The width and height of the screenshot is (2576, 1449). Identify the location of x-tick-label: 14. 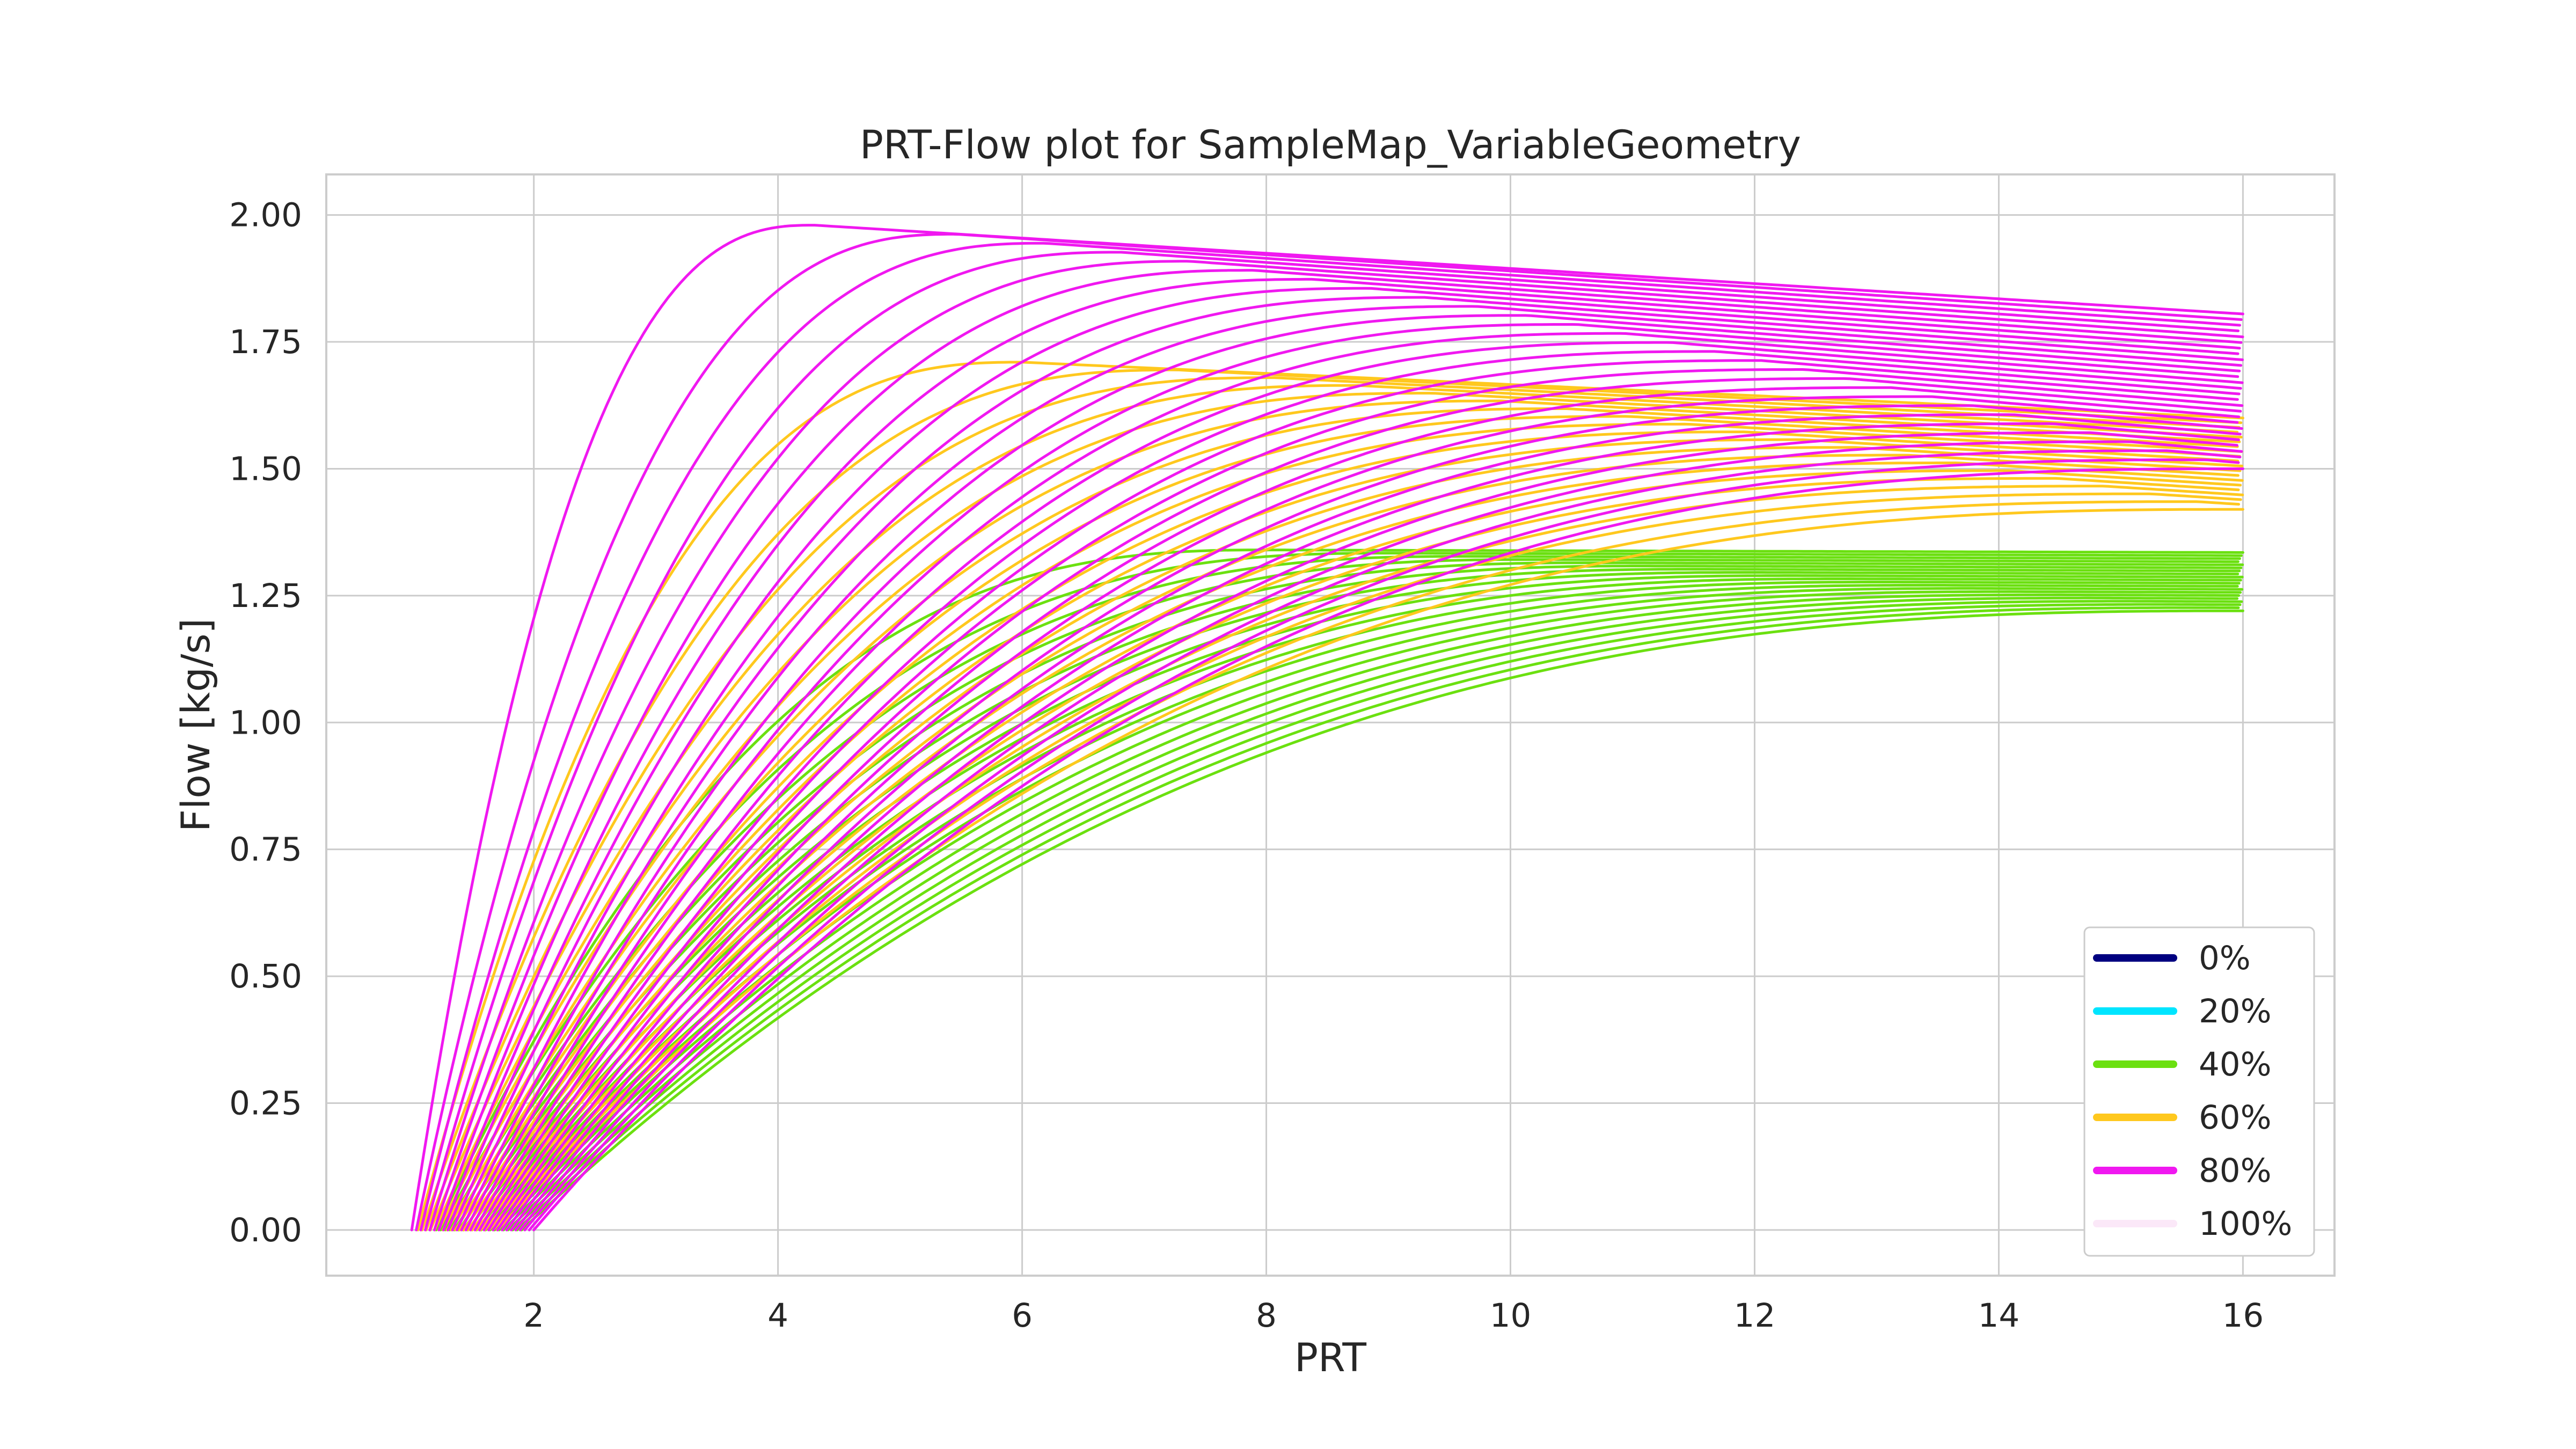
(1999, 1316).